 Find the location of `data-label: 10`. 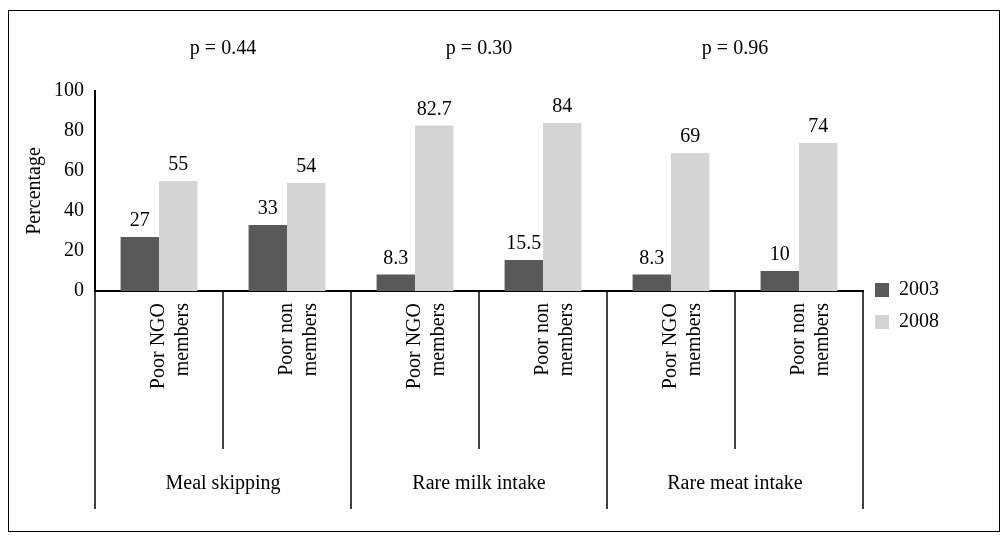

data-label: 10 is located at coordinates (779, 253).